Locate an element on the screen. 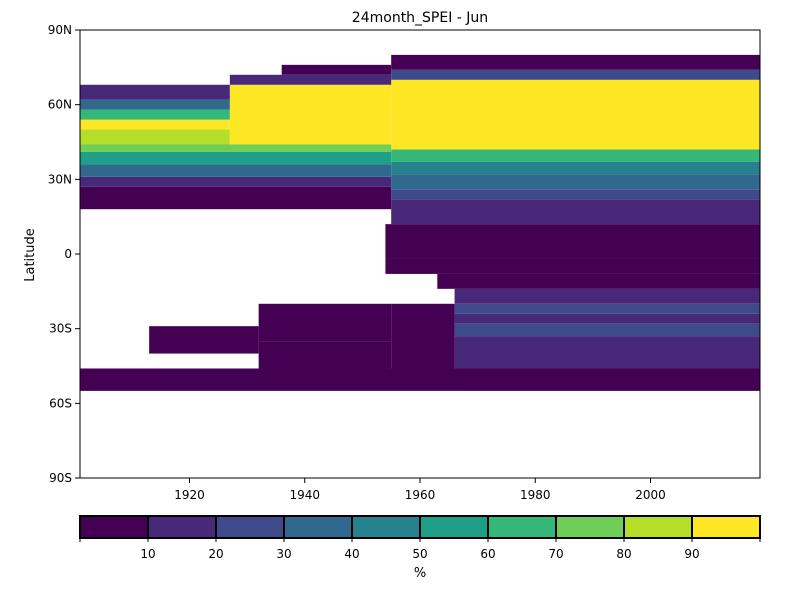 The height and width of the screenshot is (600, 800). colorbar-tick-label: 20 is located at coordinates (215, 554).